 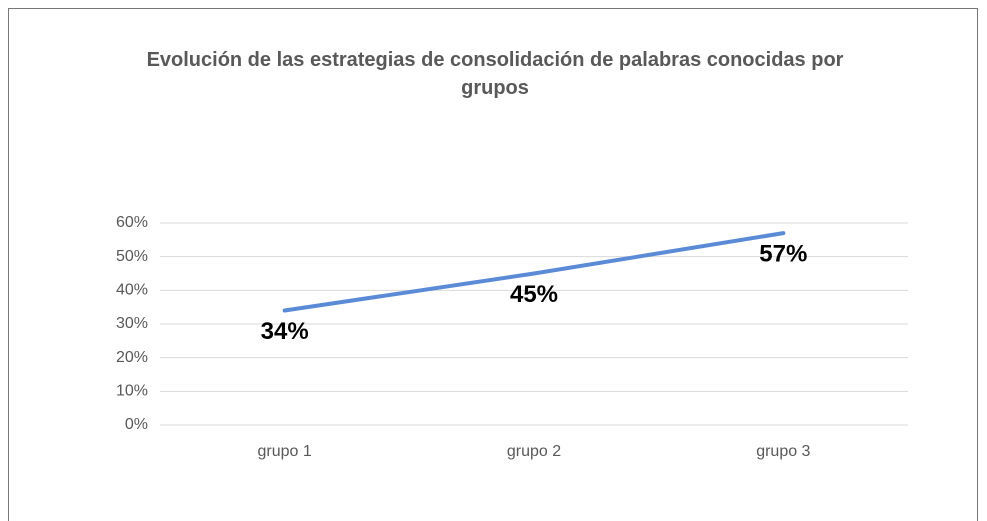 What do you see at coordinates (132, 323) in the screenshot?
I see `y-tick-label: 30%` at bounding box center [132, 323].